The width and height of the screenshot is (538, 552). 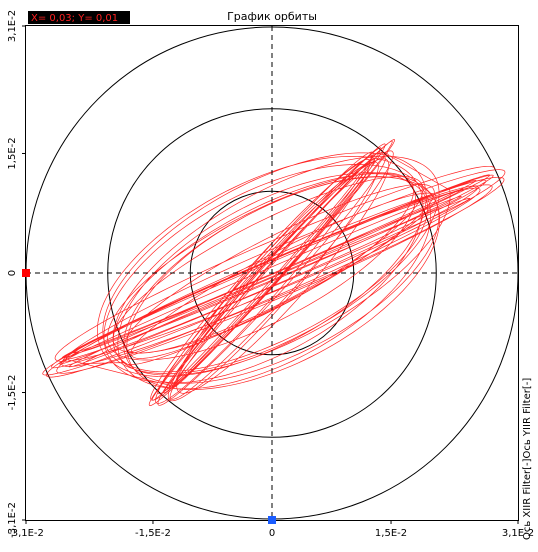 I want to click on x-tick-label: 1,5E-2, so click(x=391, y=533).